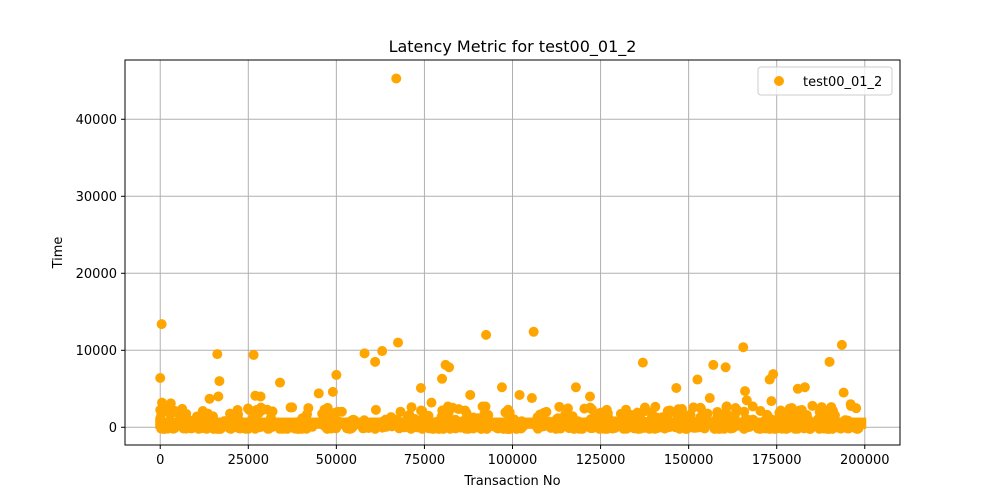 Image resolution: width=1000 pixels, height=500 pixels. What do you see at coordinates (96, 274) in the screenshot?
I see `y-tick-label: 20000` at bounding box center [96, 274].